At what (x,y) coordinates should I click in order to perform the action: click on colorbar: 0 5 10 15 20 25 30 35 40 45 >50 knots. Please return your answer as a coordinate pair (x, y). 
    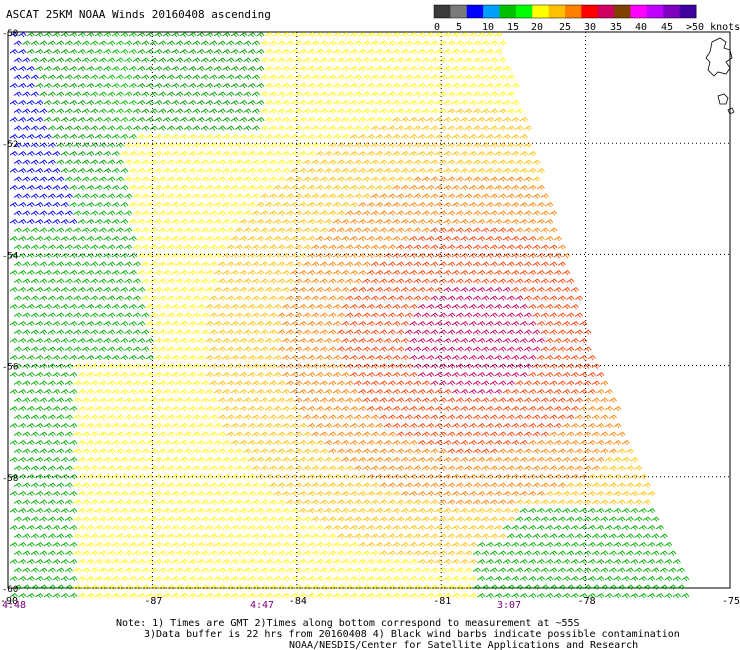
    Looking at the image, I should click on (586, 18).